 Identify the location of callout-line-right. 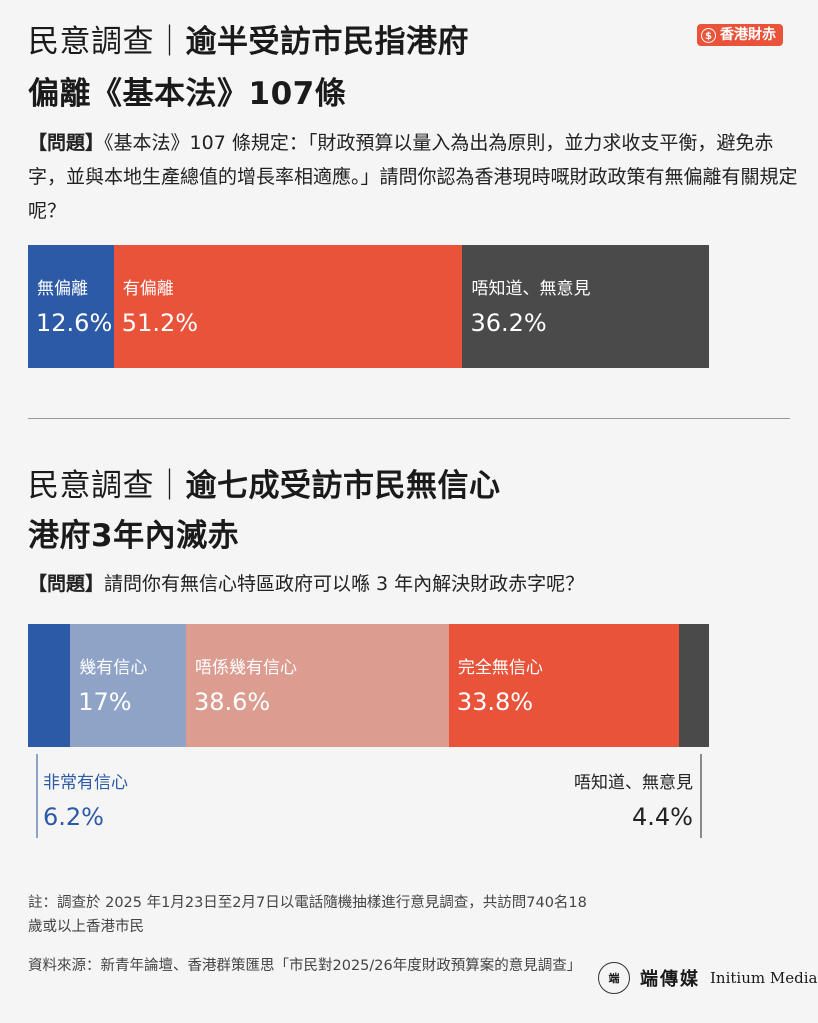
(701, 796).